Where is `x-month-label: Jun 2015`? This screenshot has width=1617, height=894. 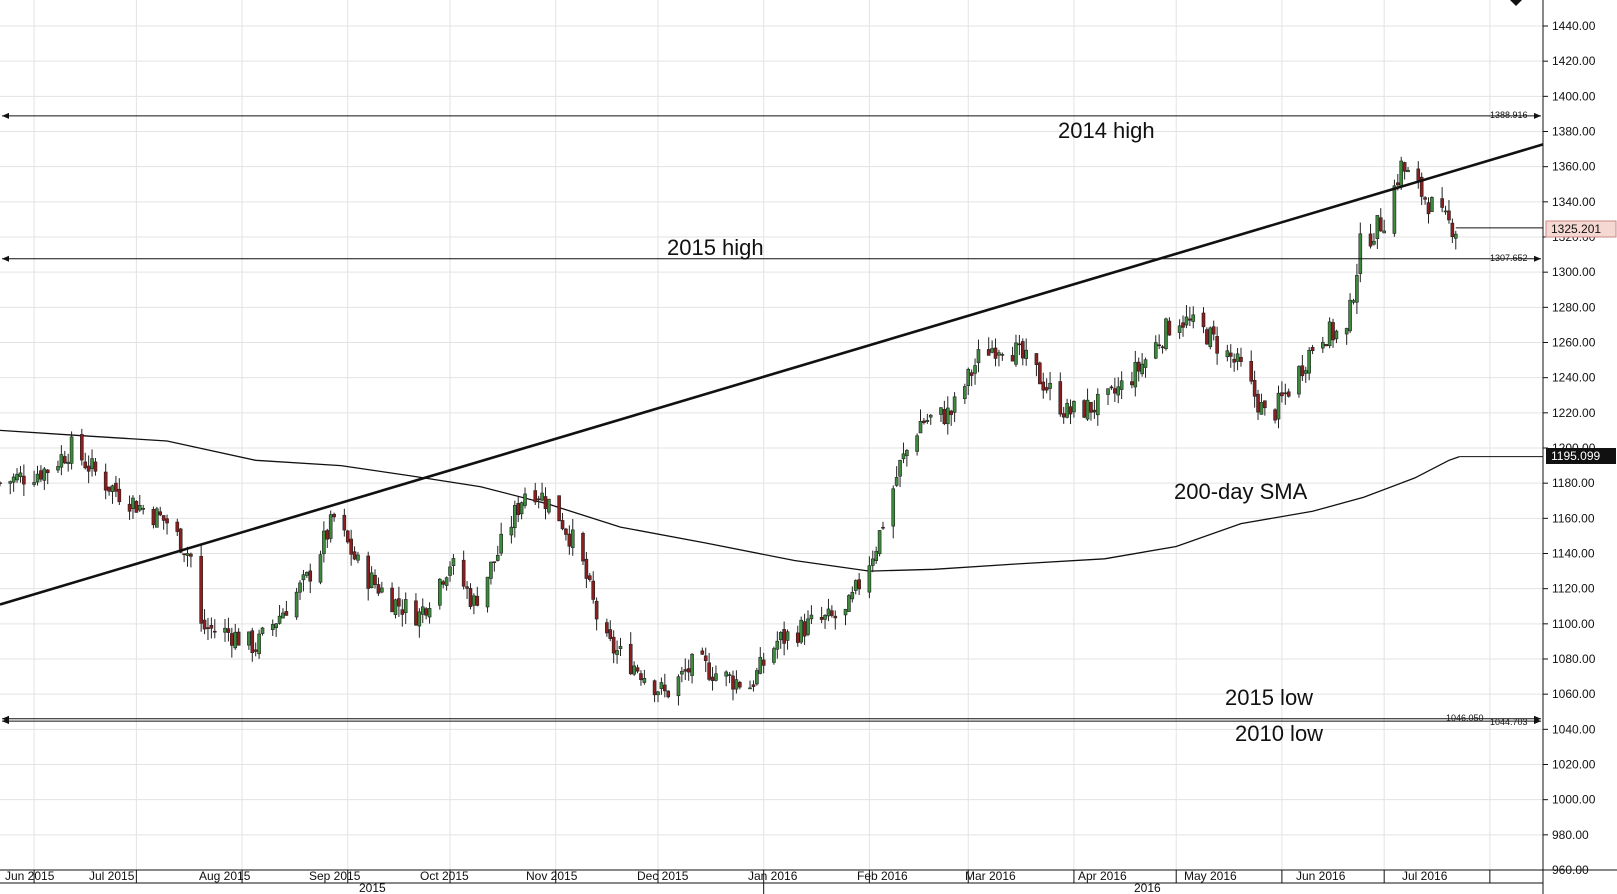
x-month-label: Jun 2015 is located at coordinates (30, 876).